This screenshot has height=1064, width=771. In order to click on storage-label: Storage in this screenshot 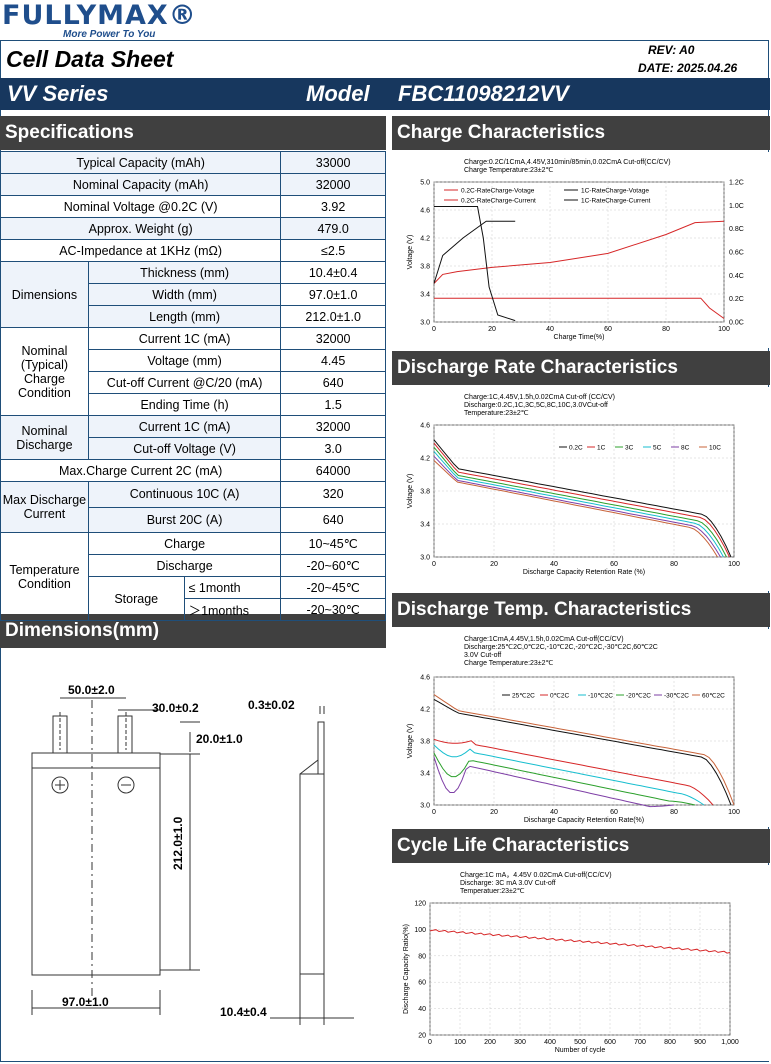, I will do `click(136, 598)`.